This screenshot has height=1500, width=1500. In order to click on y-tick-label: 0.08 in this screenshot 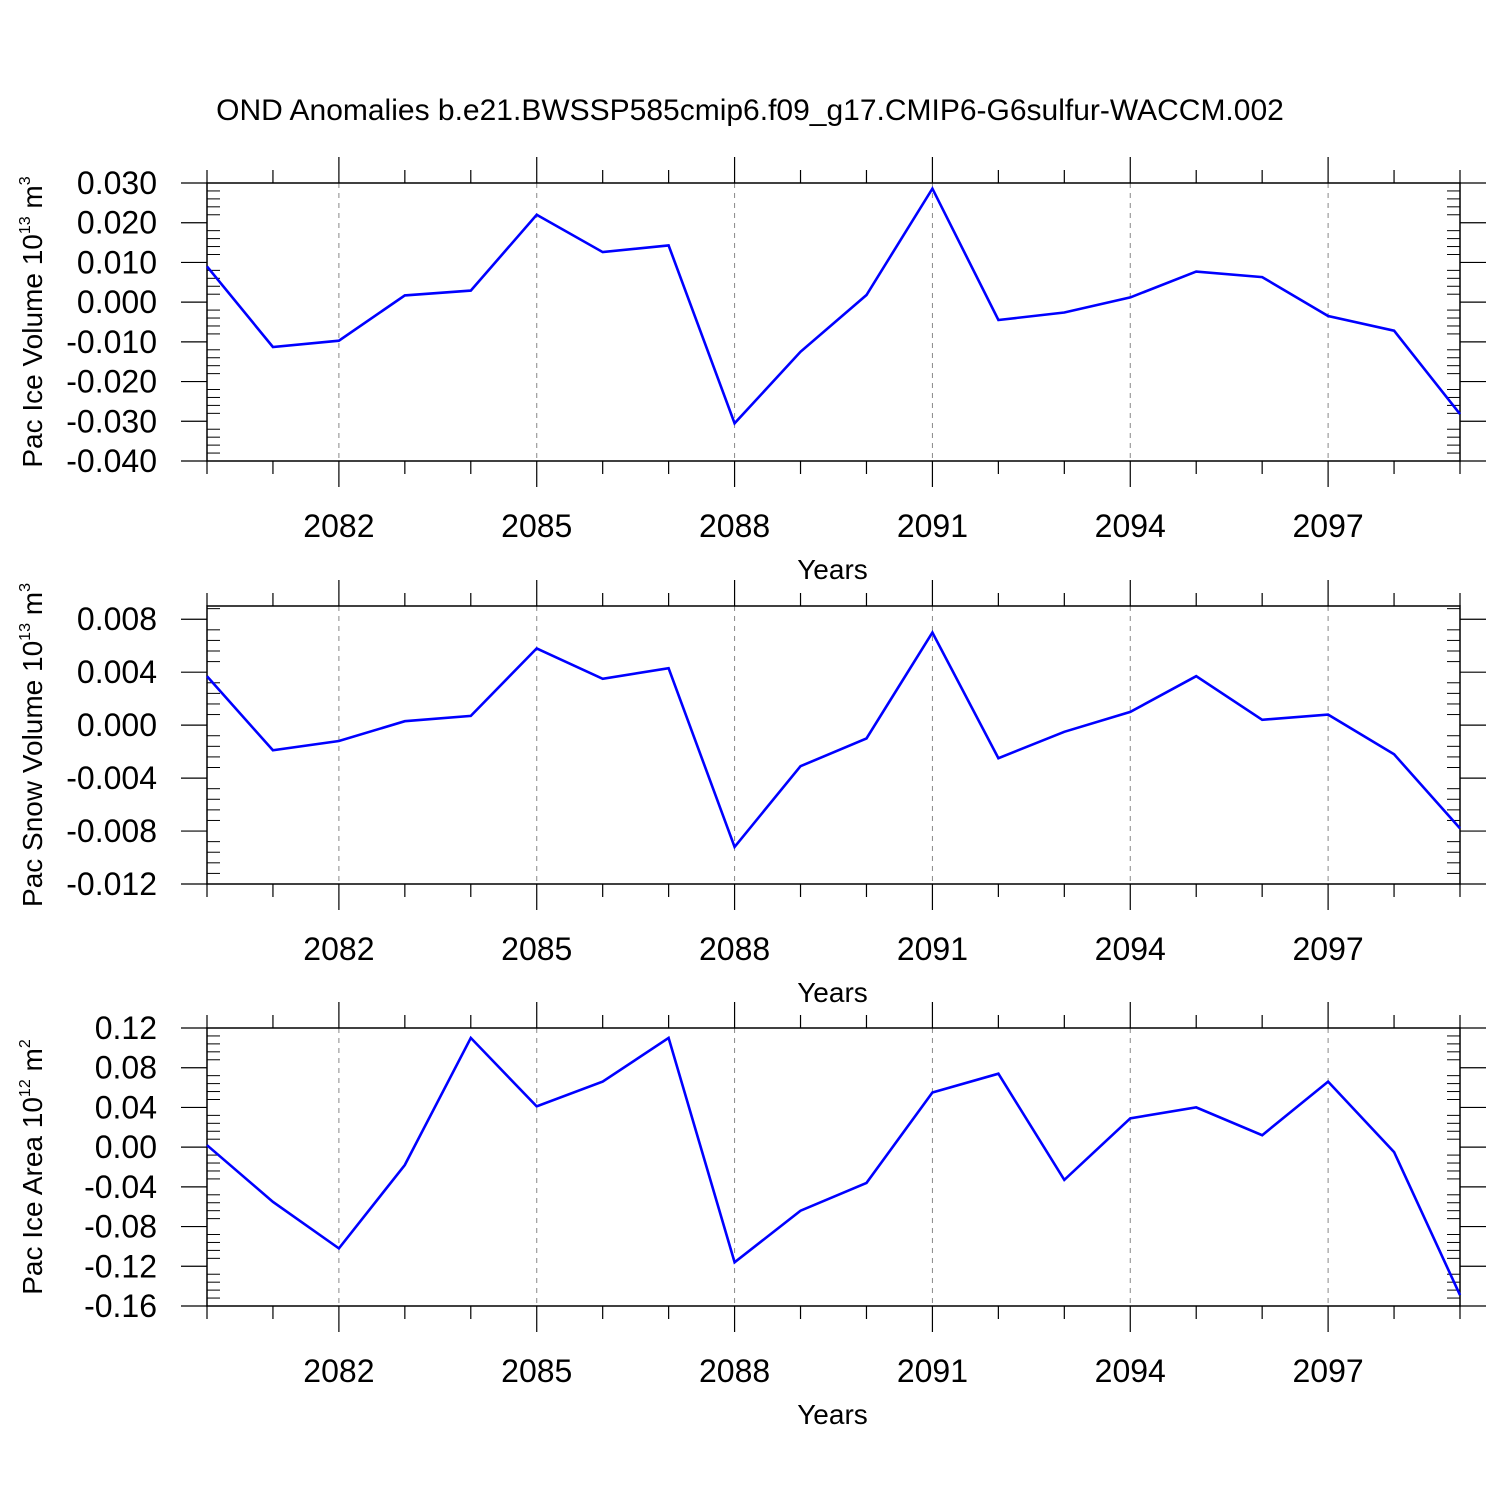, I will do `click(126, 1068)`.